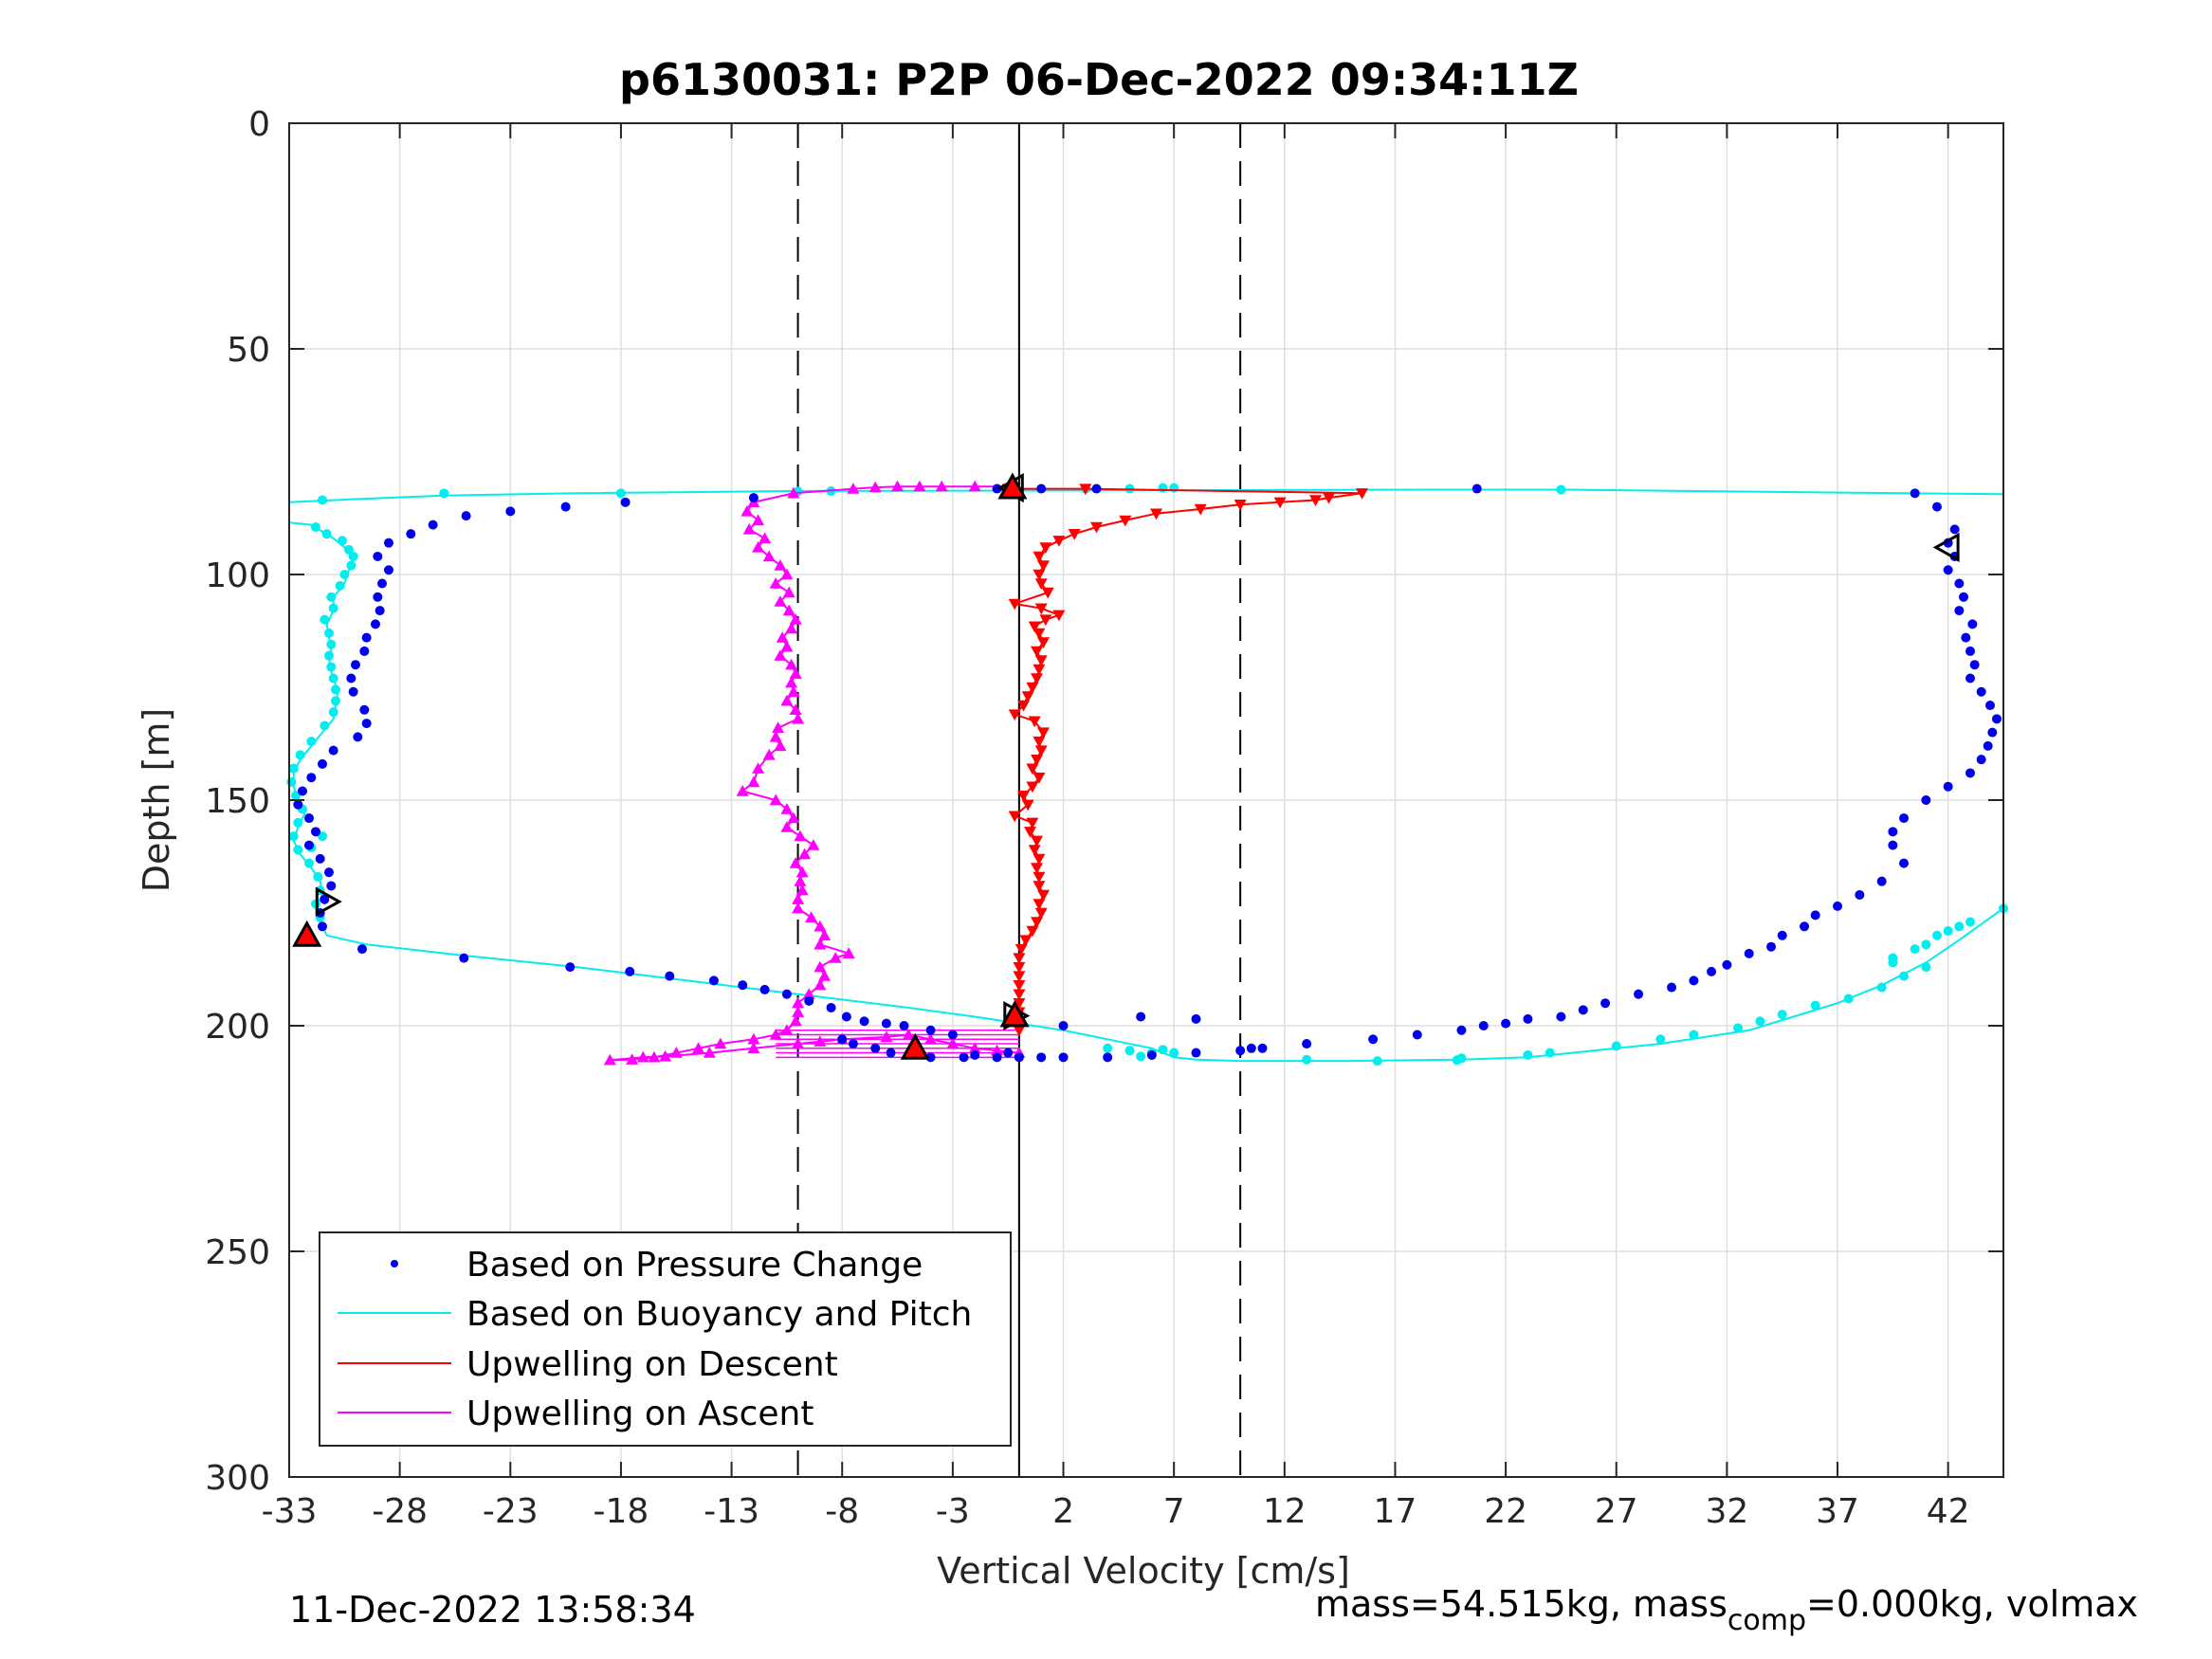  What do you see at coordinates (640, 1414) in the screenshot?
I see `legend-label-ascent: Upwelling on Ascent` at bounding box center [640, 1414].